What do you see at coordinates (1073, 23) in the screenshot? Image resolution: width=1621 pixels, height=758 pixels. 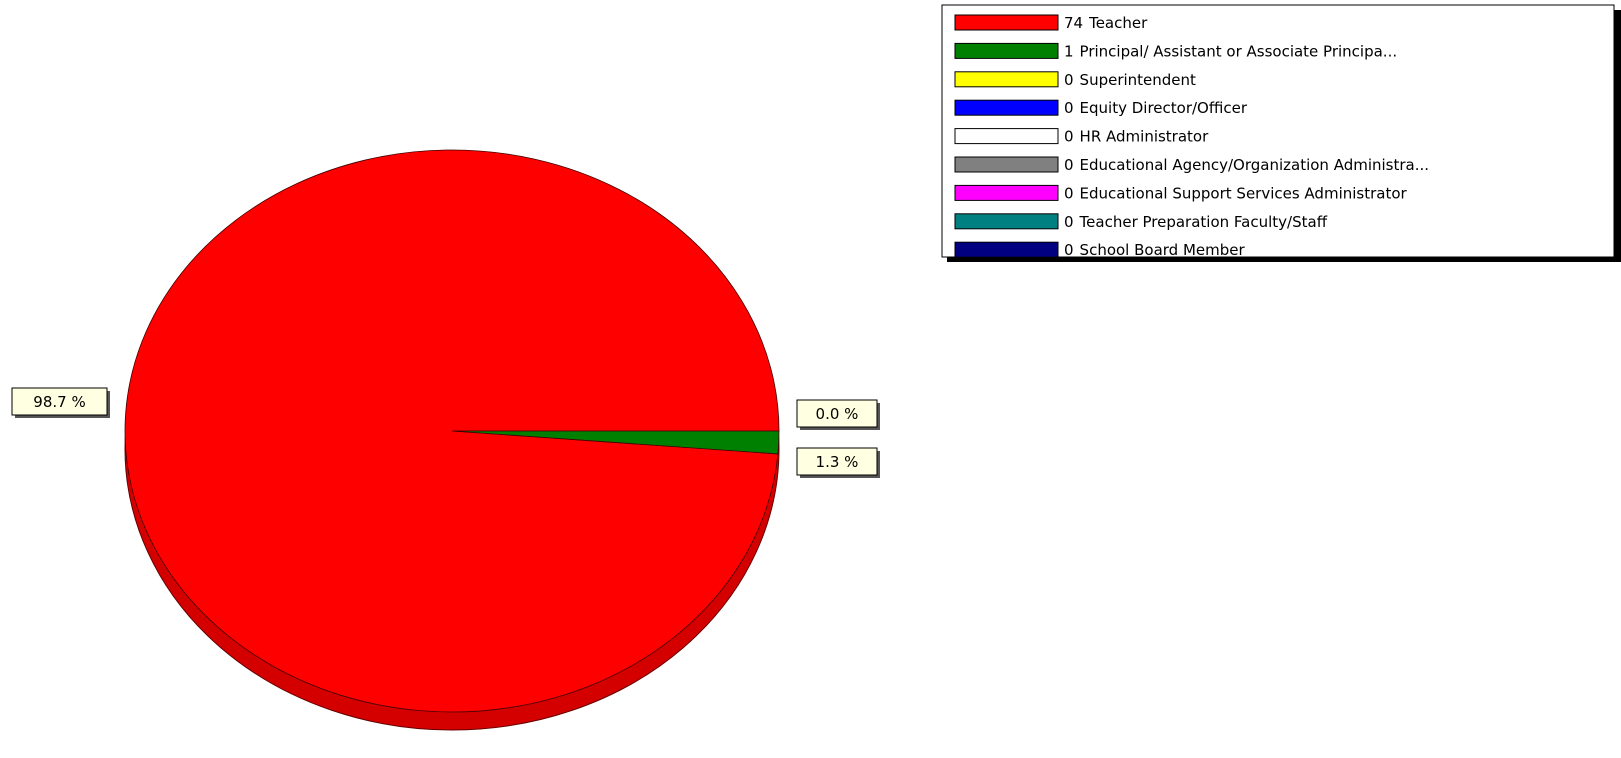 I see `legend-count: 74` at bounding box center [1073, 23].